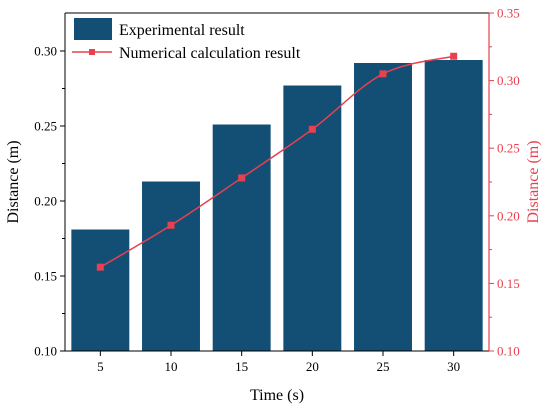  Describe the element at coordinates (277, 395) in the screenshot. I see `x-axis-title: Time (s)` at that location.